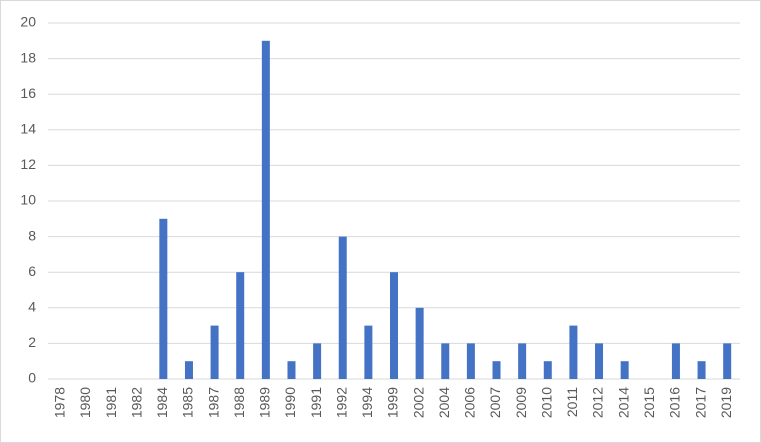 The height and width of the screenshot is (443, 761). I want to click on y-tick-label: 10, so click(28, 200).